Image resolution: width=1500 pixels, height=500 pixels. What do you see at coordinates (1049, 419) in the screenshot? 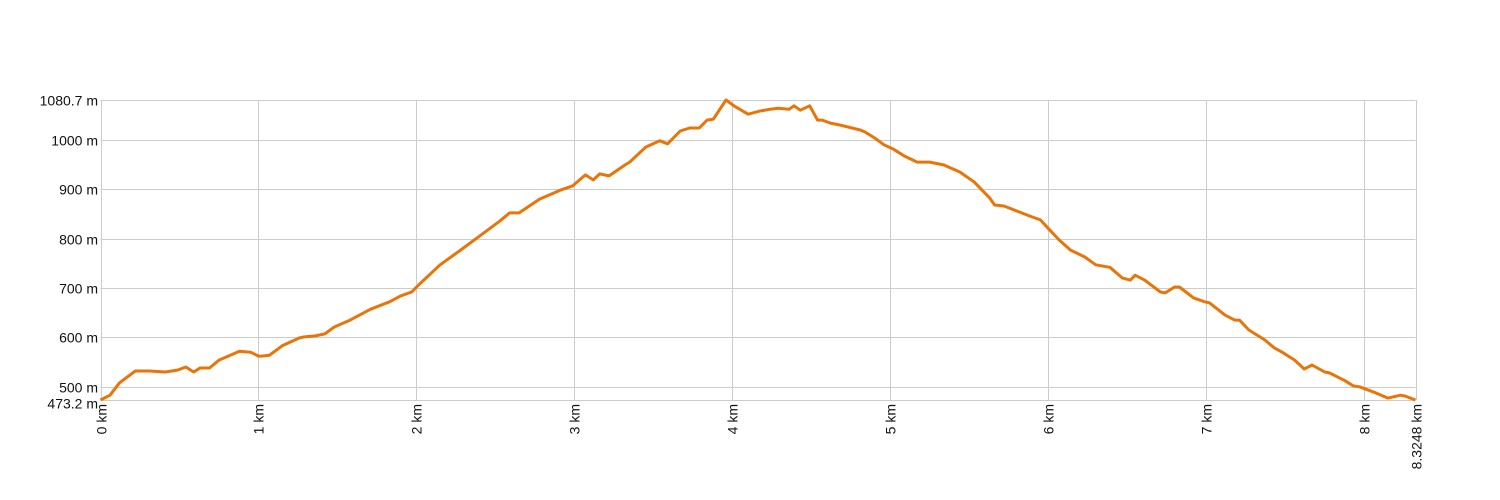
I see `x-tick-label: 6 km` at bounding box center [1049, 419].